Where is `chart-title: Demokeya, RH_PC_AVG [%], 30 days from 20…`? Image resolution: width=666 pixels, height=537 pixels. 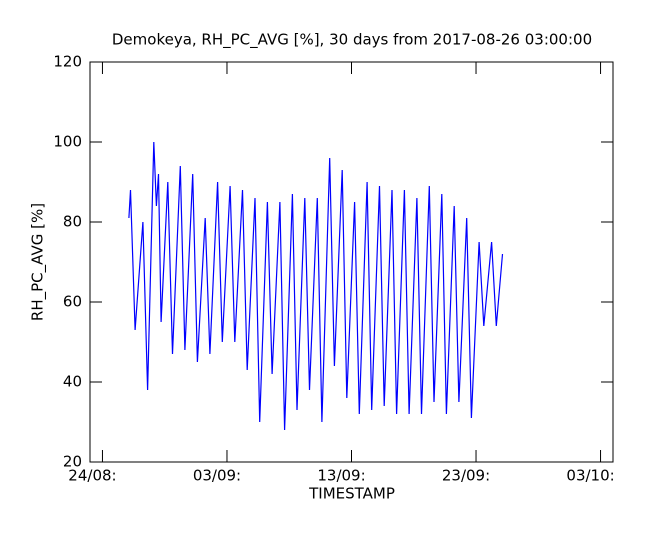
chart-title: Demokeya, RH_PC_AVG [%], 30 days from 20… is located at coordinates (352, 40).